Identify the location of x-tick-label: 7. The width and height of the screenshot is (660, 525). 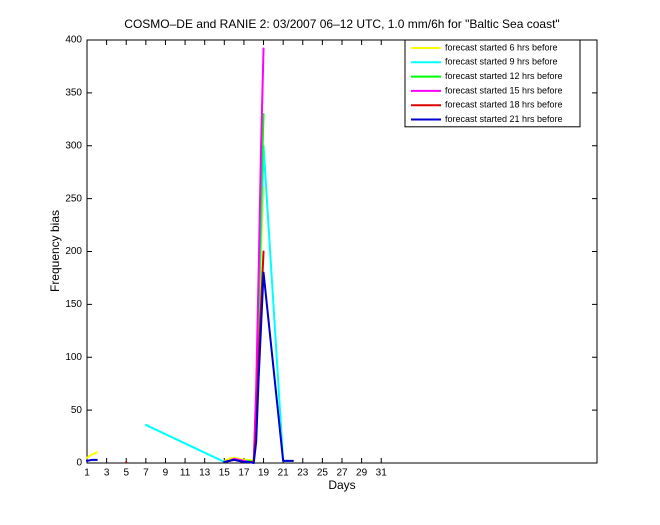
(146, 473).